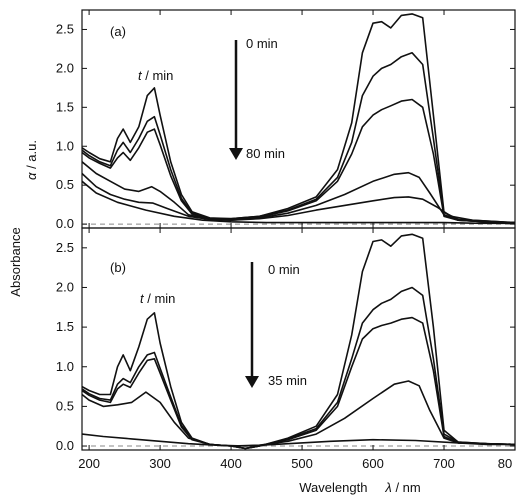  Describe the element at coordinates (65, 184) in the screenshot. I see `panel-a-y-tick-label: 0.5` at that location.